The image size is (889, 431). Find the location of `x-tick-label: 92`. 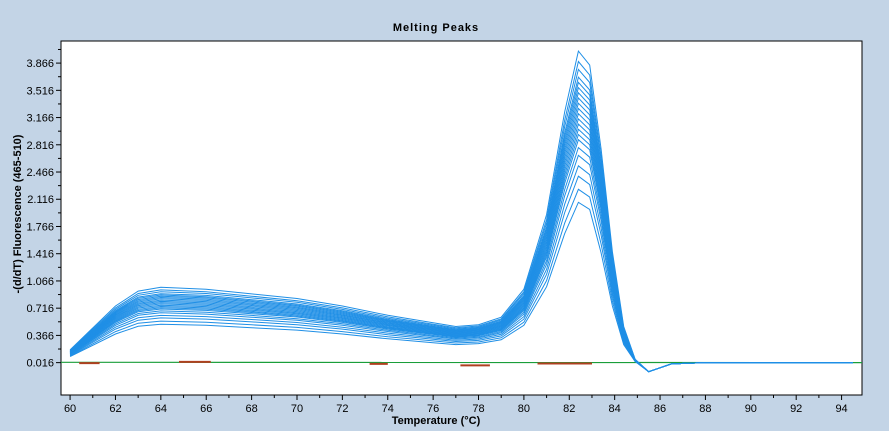

x-tick-label: 92 is located at coordinates (796, 409).